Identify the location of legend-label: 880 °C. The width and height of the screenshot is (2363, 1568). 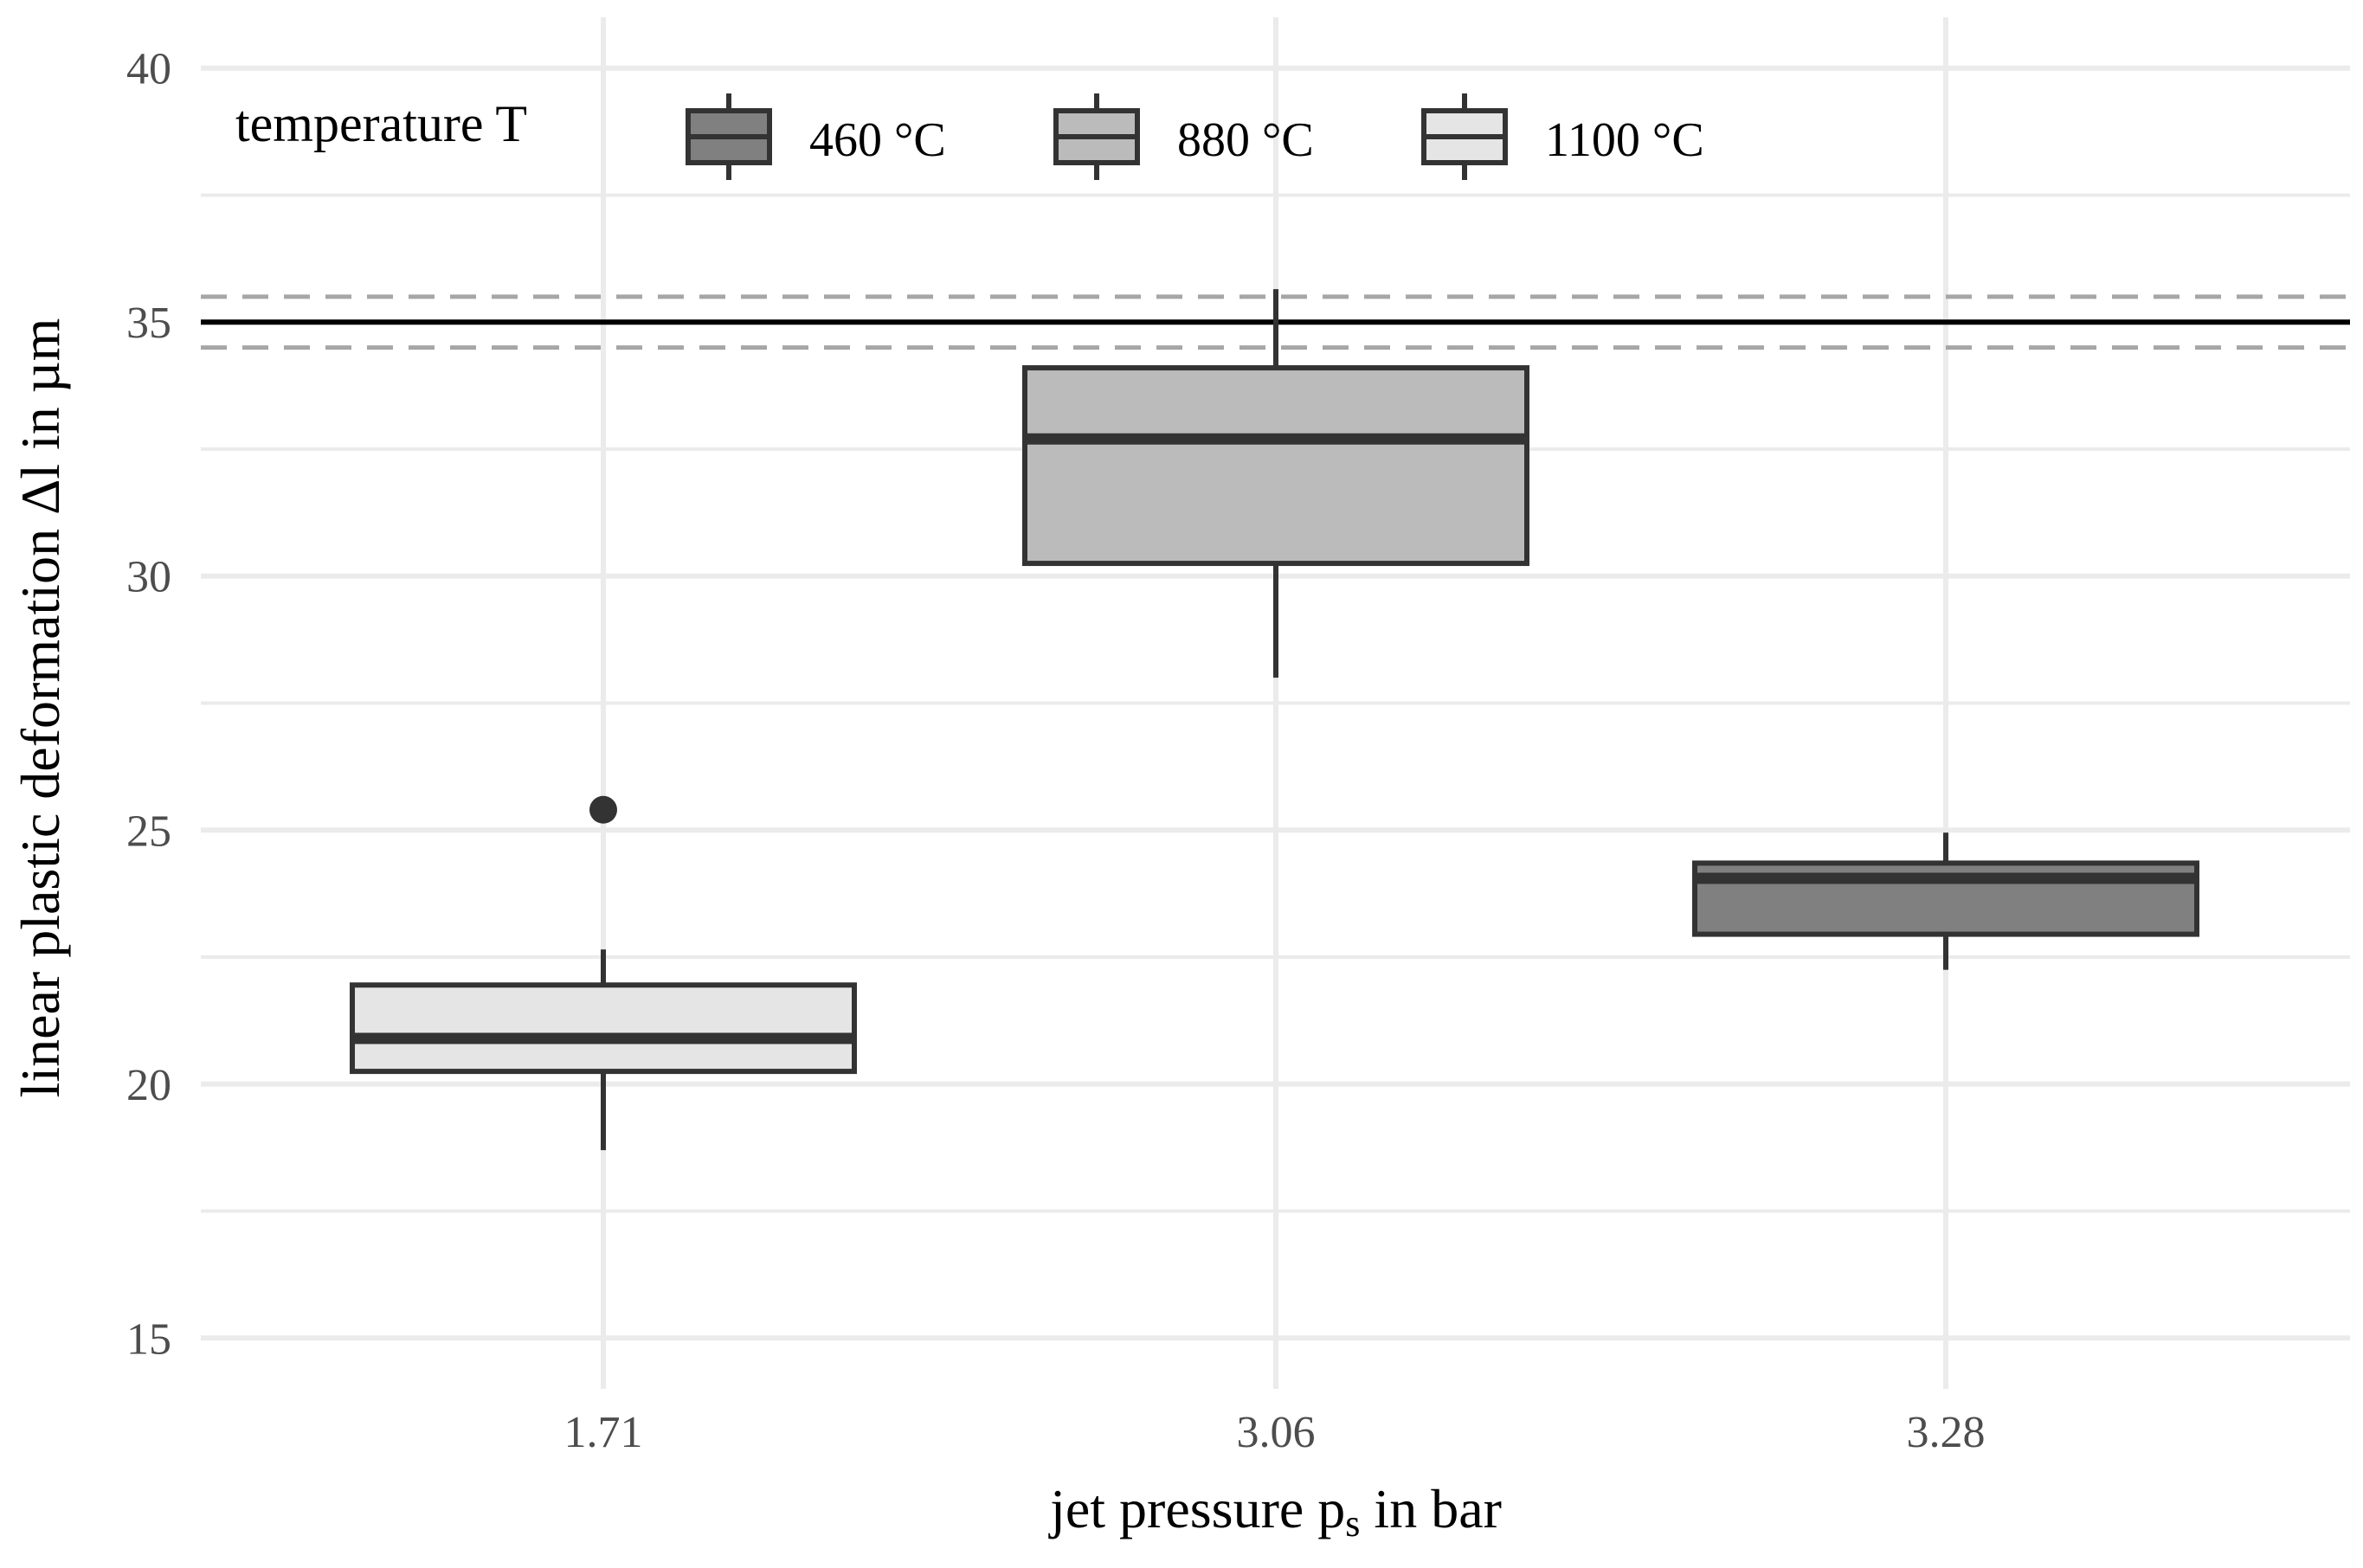
(1245, 140).